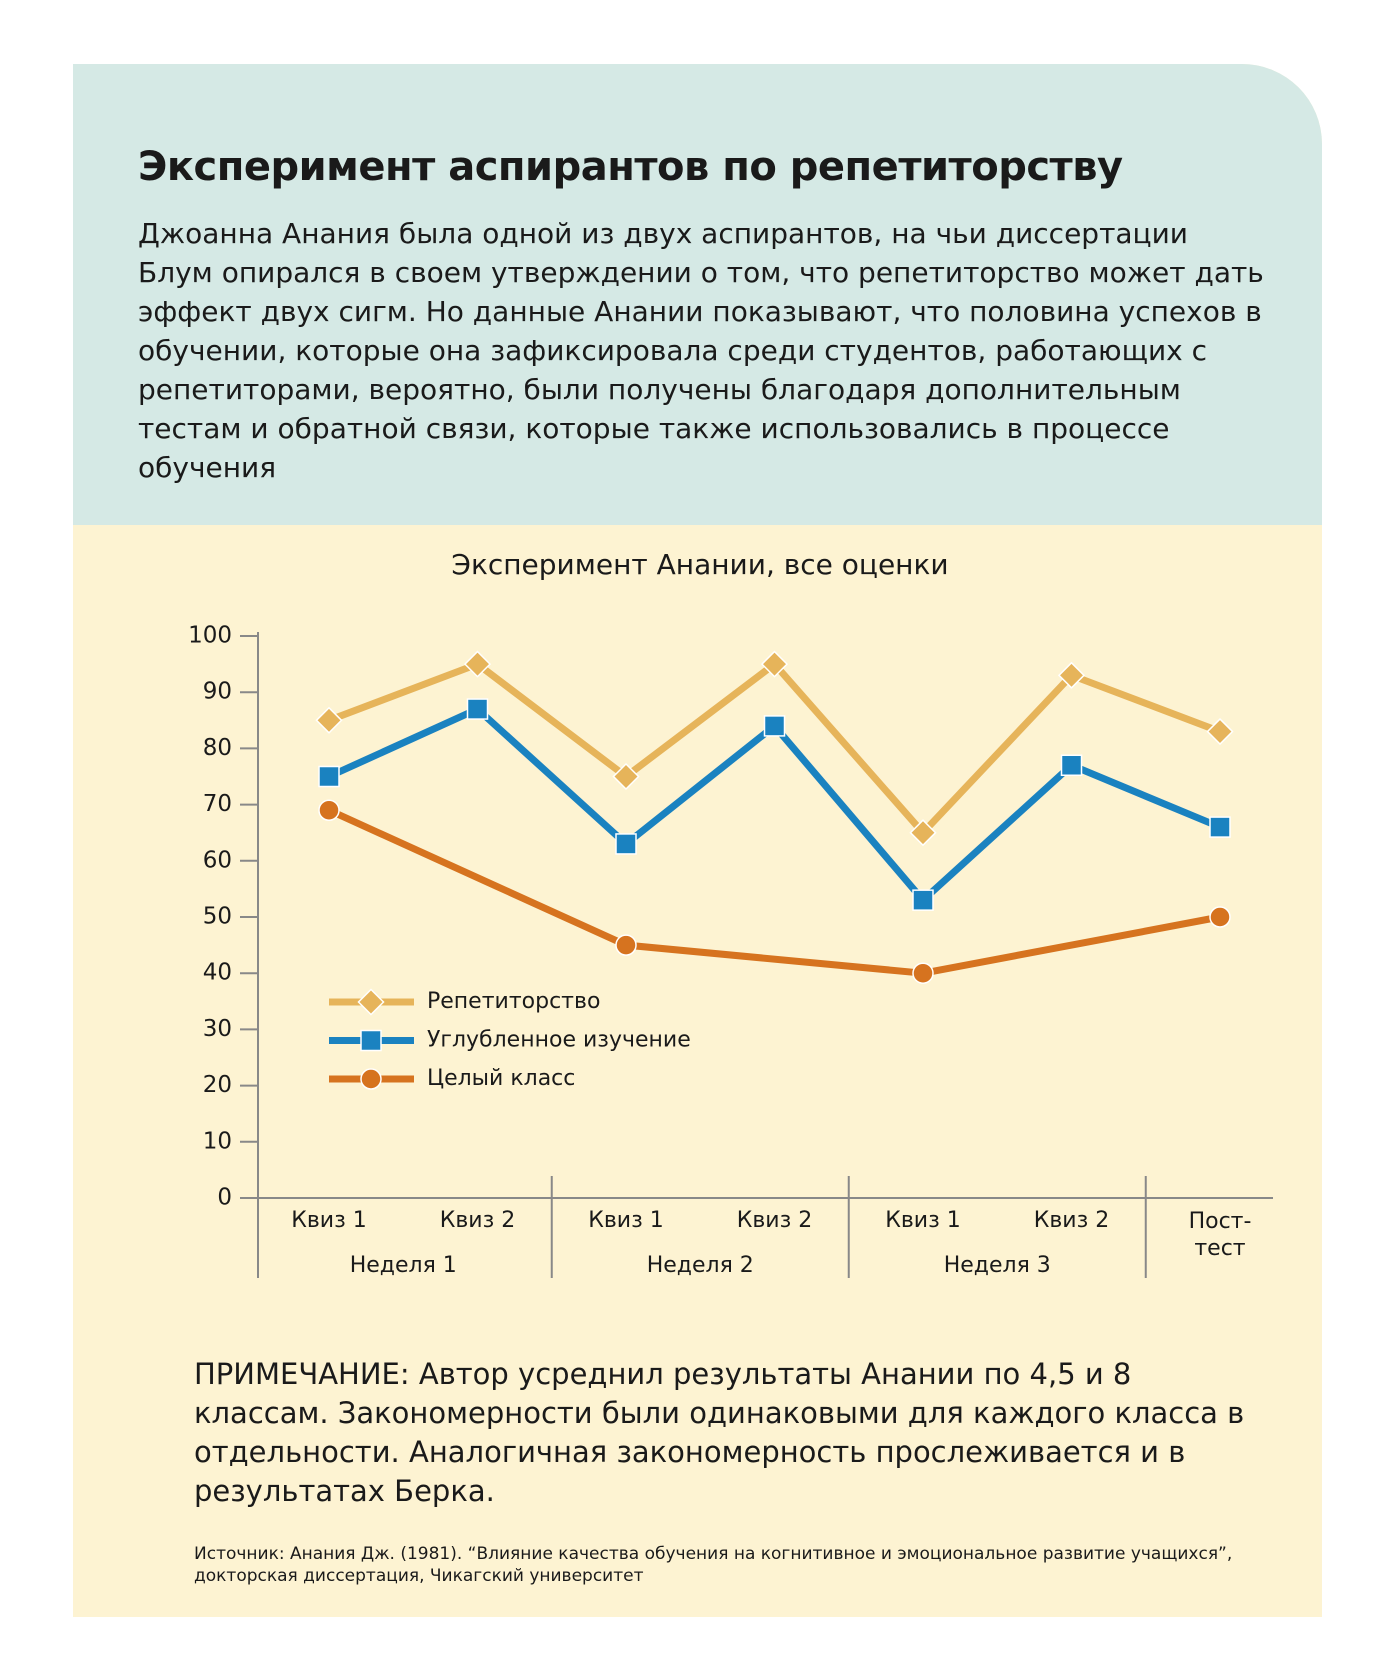 This screenshot has height=1662, width=1400. I want to click on header-title: Эксперимент аспирантов по репетиторству, so click(630, 167).